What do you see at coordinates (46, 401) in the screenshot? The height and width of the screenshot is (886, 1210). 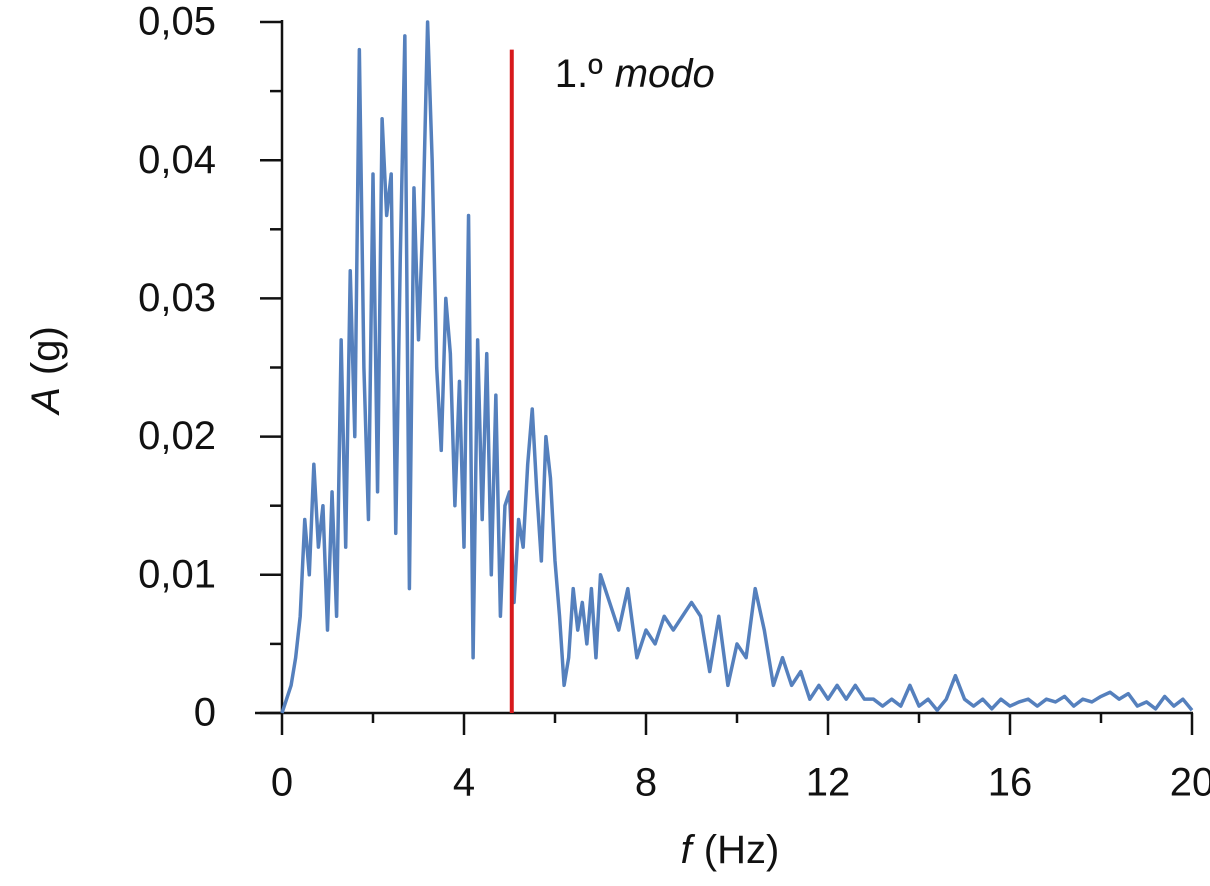 I see `y-label-symbol: A` at bounding box center [46, 401].